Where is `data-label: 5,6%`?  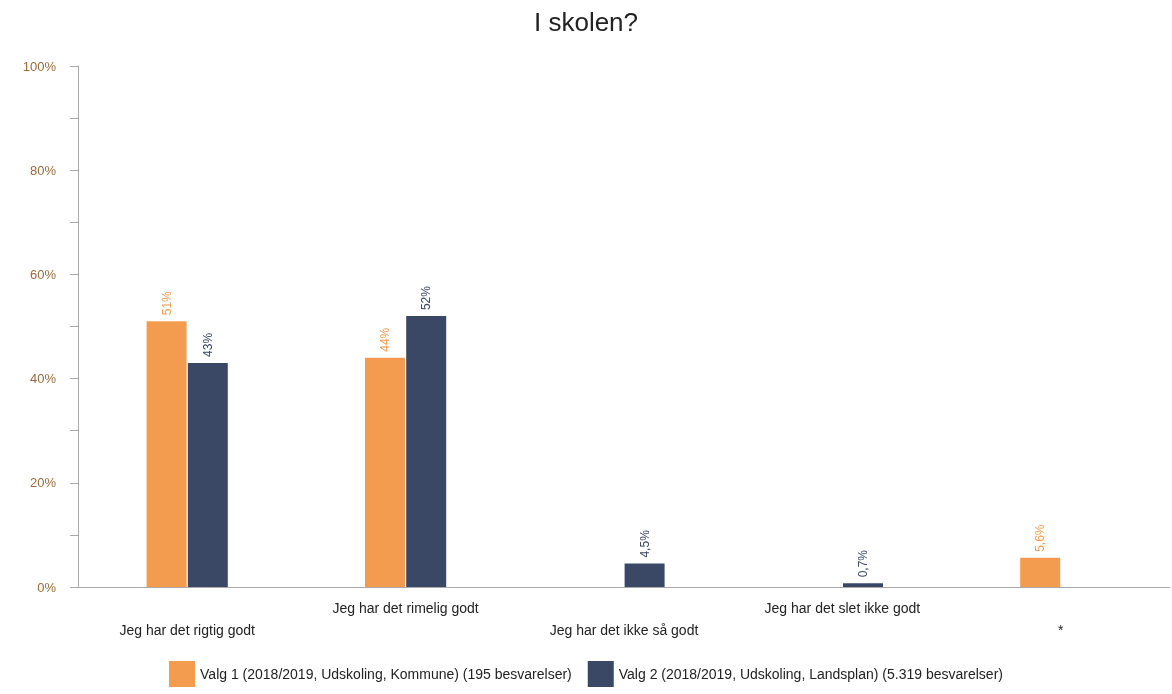 data-label: 5,6% is located at coordinates (1040, 538).